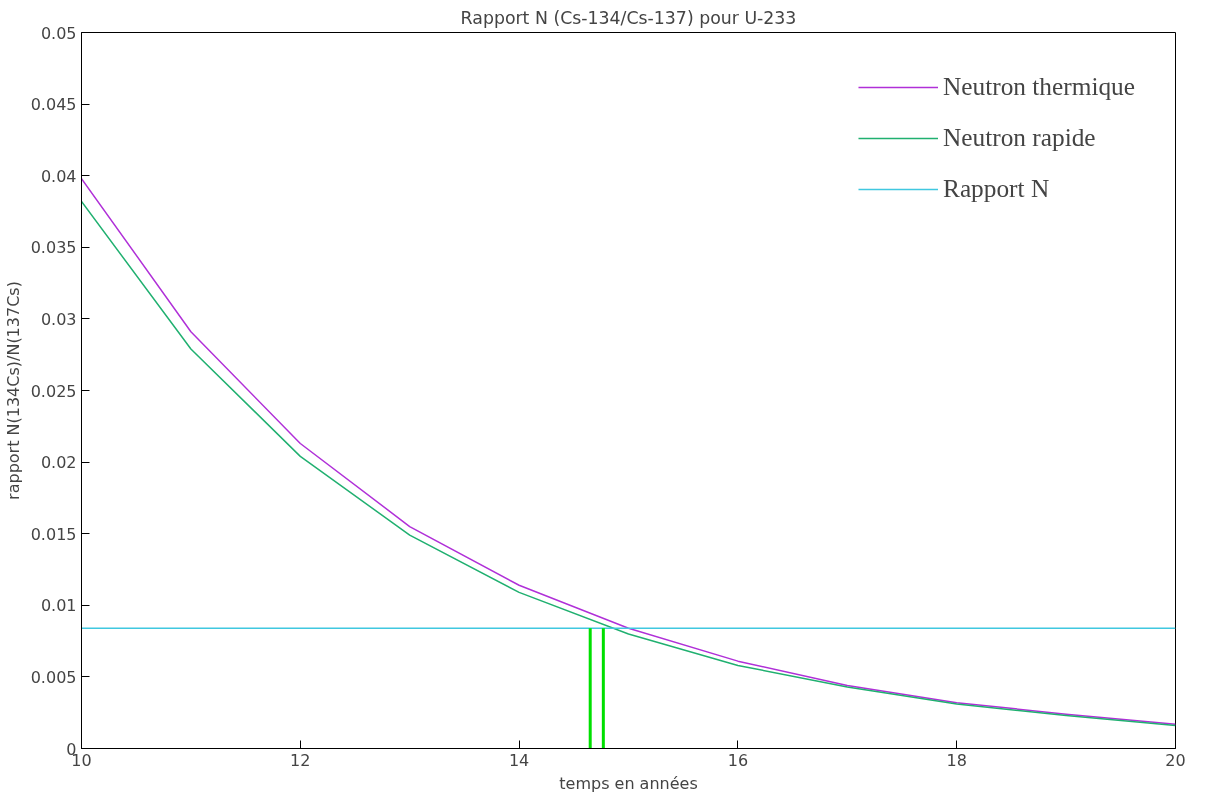 The image size is (1209, 803). Describe the element at coordinates (58, 33) in the screenshot. I see `y-tick-label: 0.05` at that location.